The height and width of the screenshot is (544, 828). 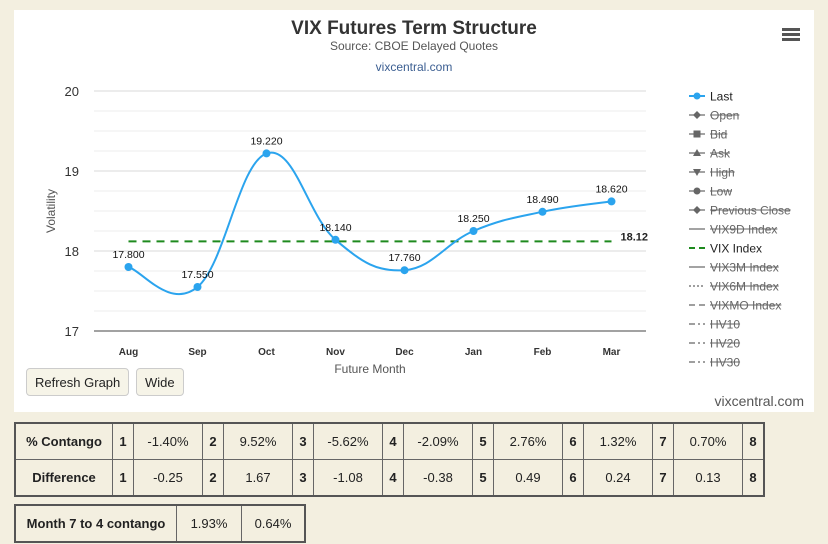 What do you see at coordinates (160, 382) in the screenshot?
I see `wide-button: Wide` at bounding box center [160, 382].